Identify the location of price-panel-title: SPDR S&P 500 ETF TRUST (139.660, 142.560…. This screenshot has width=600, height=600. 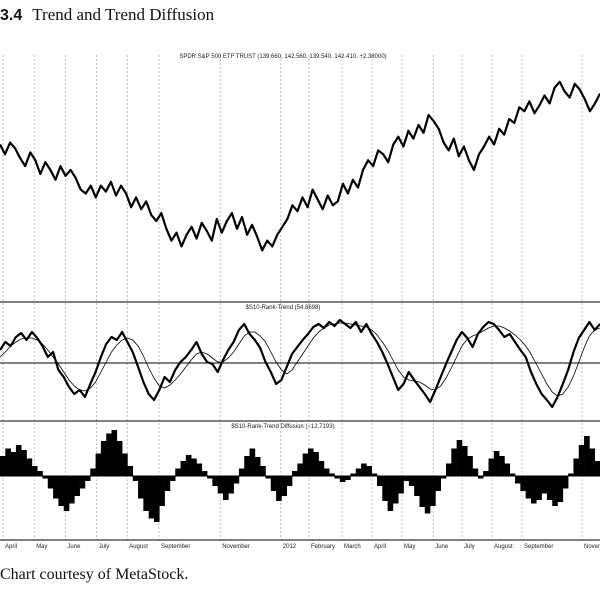
(282, 57).